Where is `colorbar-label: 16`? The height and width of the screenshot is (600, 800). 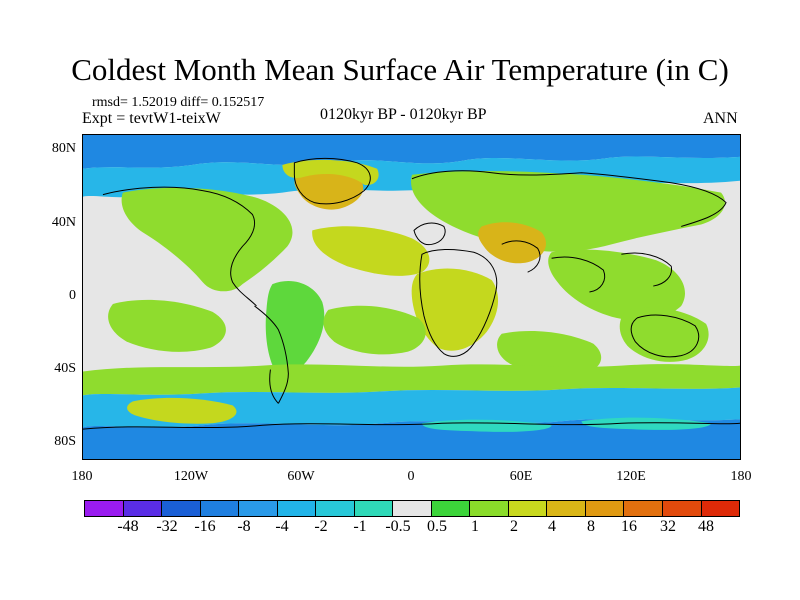 colorbar-label: 16 is located at coordinates (629, 526).